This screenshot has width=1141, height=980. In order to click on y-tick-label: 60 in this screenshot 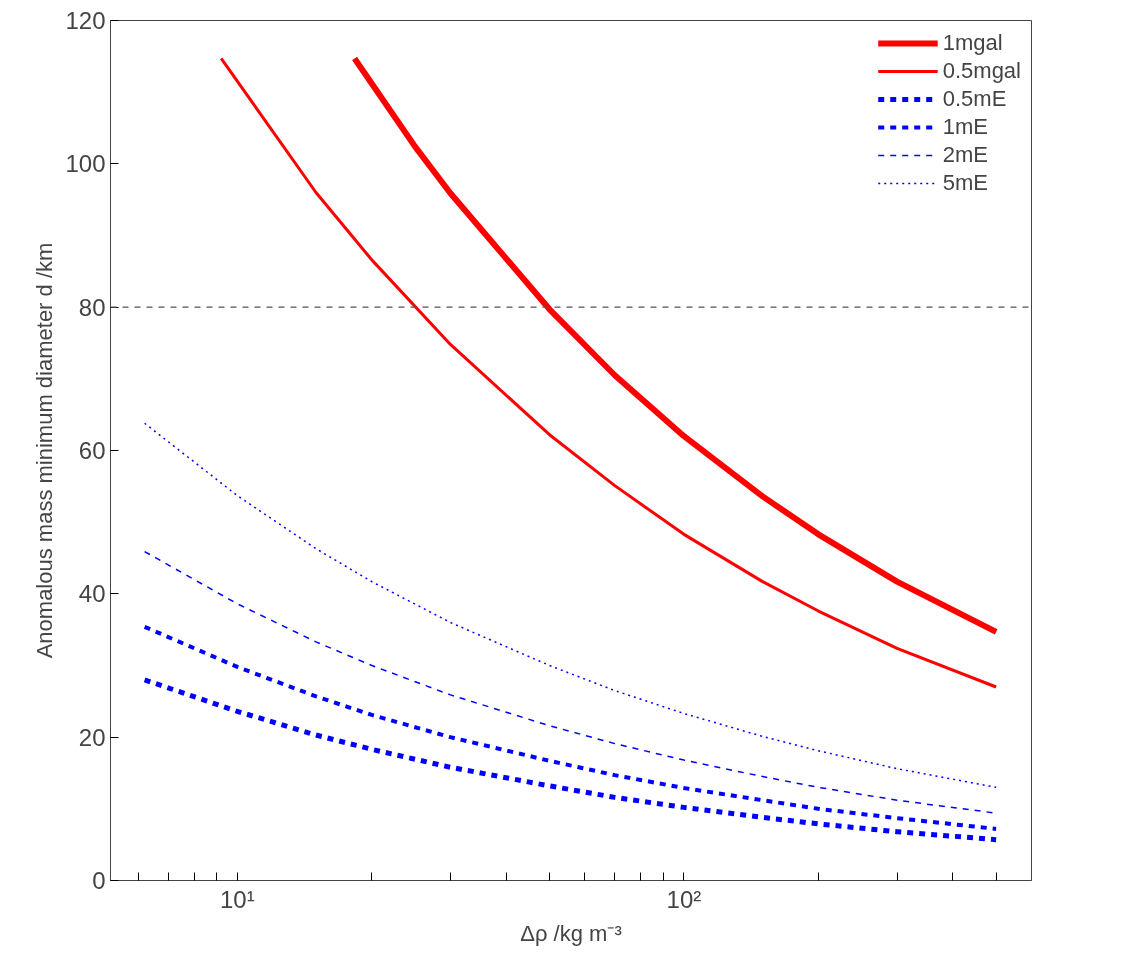, I will do `click(92, 450)`.